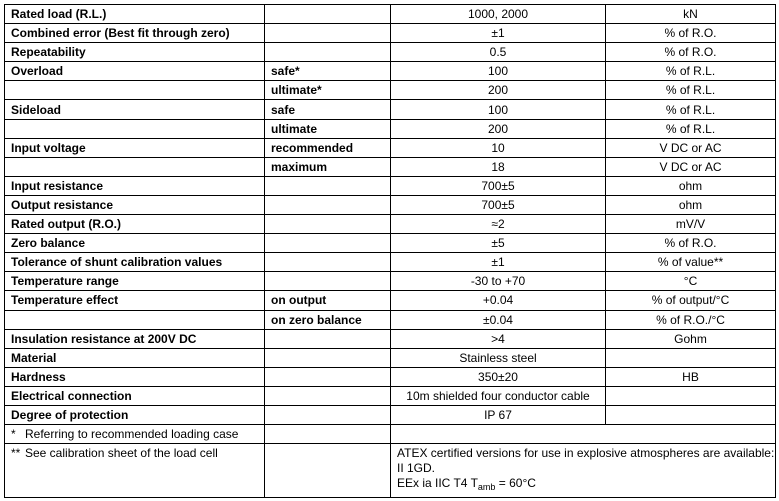 Image resolution: width=779 pixels, height=501 pixels. I want to click on spec-value: ±0.04, so click(498, 319).